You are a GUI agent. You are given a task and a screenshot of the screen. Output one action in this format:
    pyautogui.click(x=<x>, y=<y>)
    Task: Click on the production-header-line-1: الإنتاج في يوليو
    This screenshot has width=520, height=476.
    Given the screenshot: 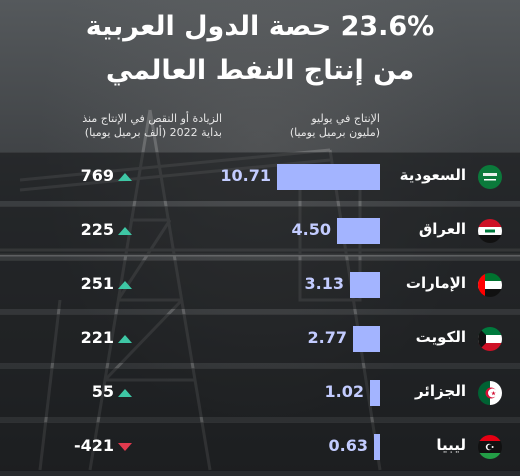 What is the action you would take?
    pyautogui.click(x=345, y=118)
    